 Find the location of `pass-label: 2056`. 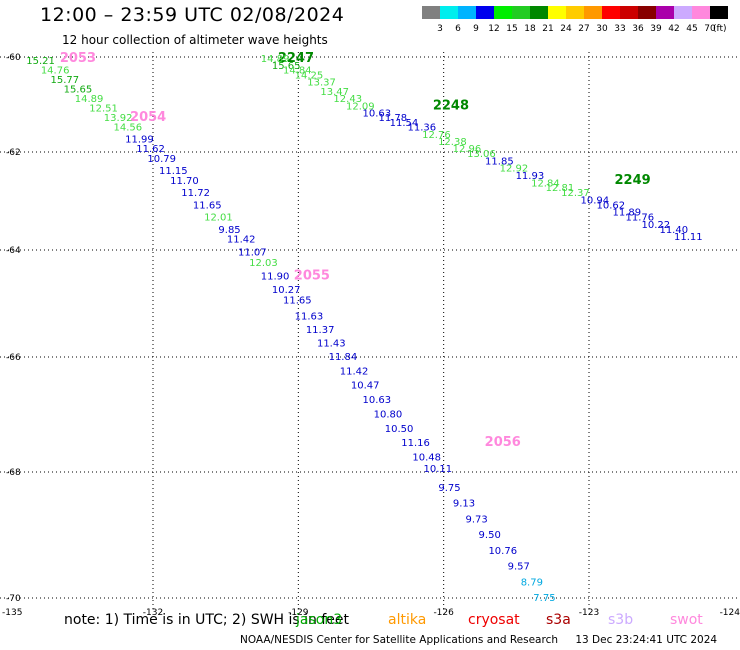

pass-label: 2056 is located at coordinates (503, 442).